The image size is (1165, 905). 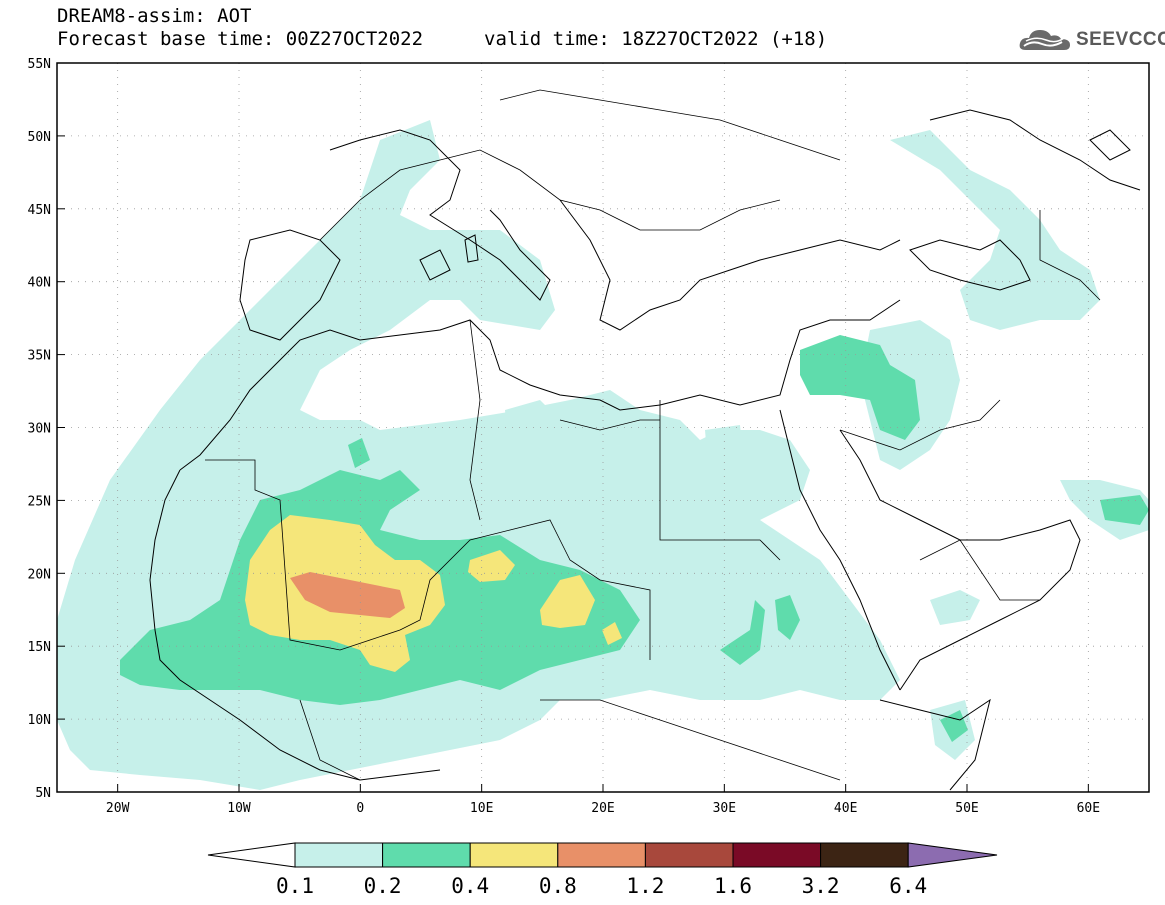 I want to click on lon-tick-label: 60E, so click(x=1088, y=808).